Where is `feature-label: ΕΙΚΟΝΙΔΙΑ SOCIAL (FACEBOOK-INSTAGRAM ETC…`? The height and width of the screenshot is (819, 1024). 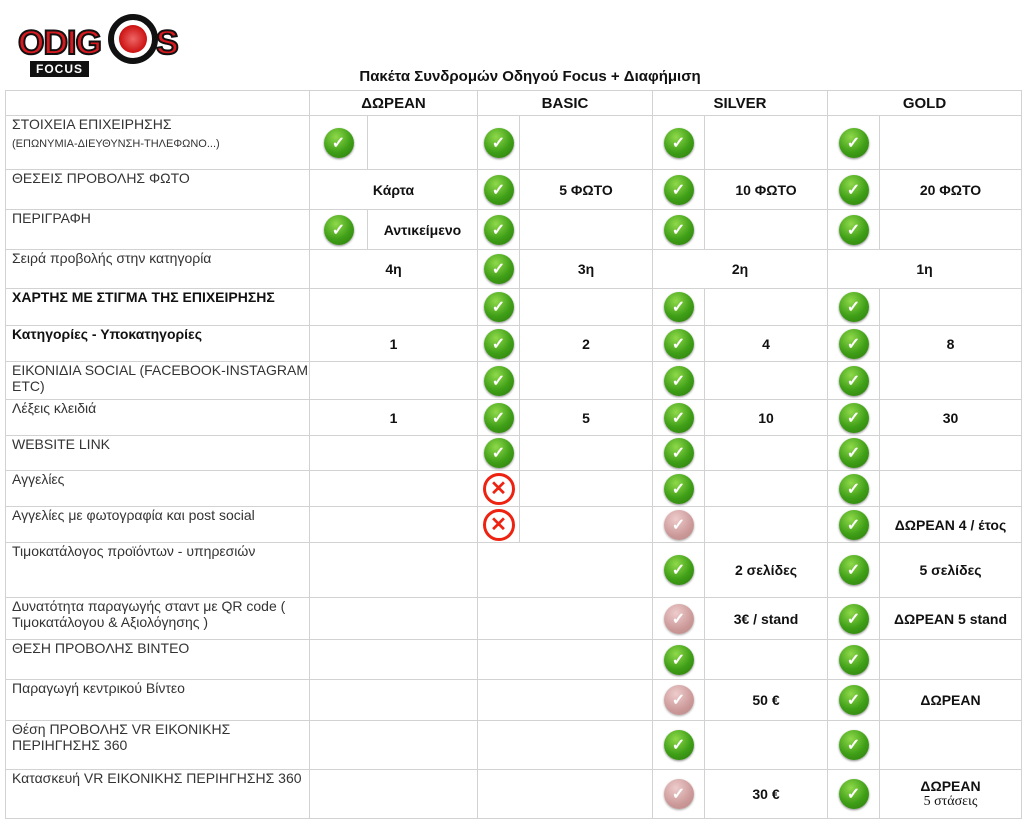 feature-label: ΕΙΚΟΝΙΔΙΑ SOCIAL (FACEBOOK-INSTAGRAM ETC… is located at coordinates (157, 381).